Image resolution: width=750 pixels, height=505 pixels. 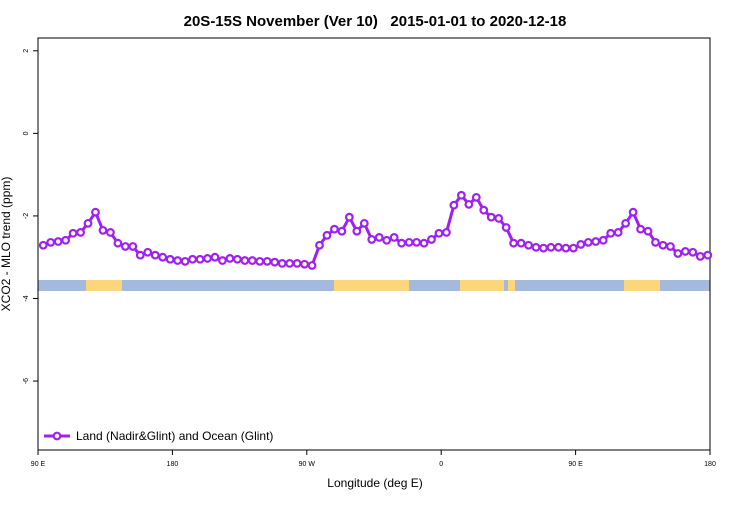 I want to click on land-ocean-strip, so click(x=374, y=285).